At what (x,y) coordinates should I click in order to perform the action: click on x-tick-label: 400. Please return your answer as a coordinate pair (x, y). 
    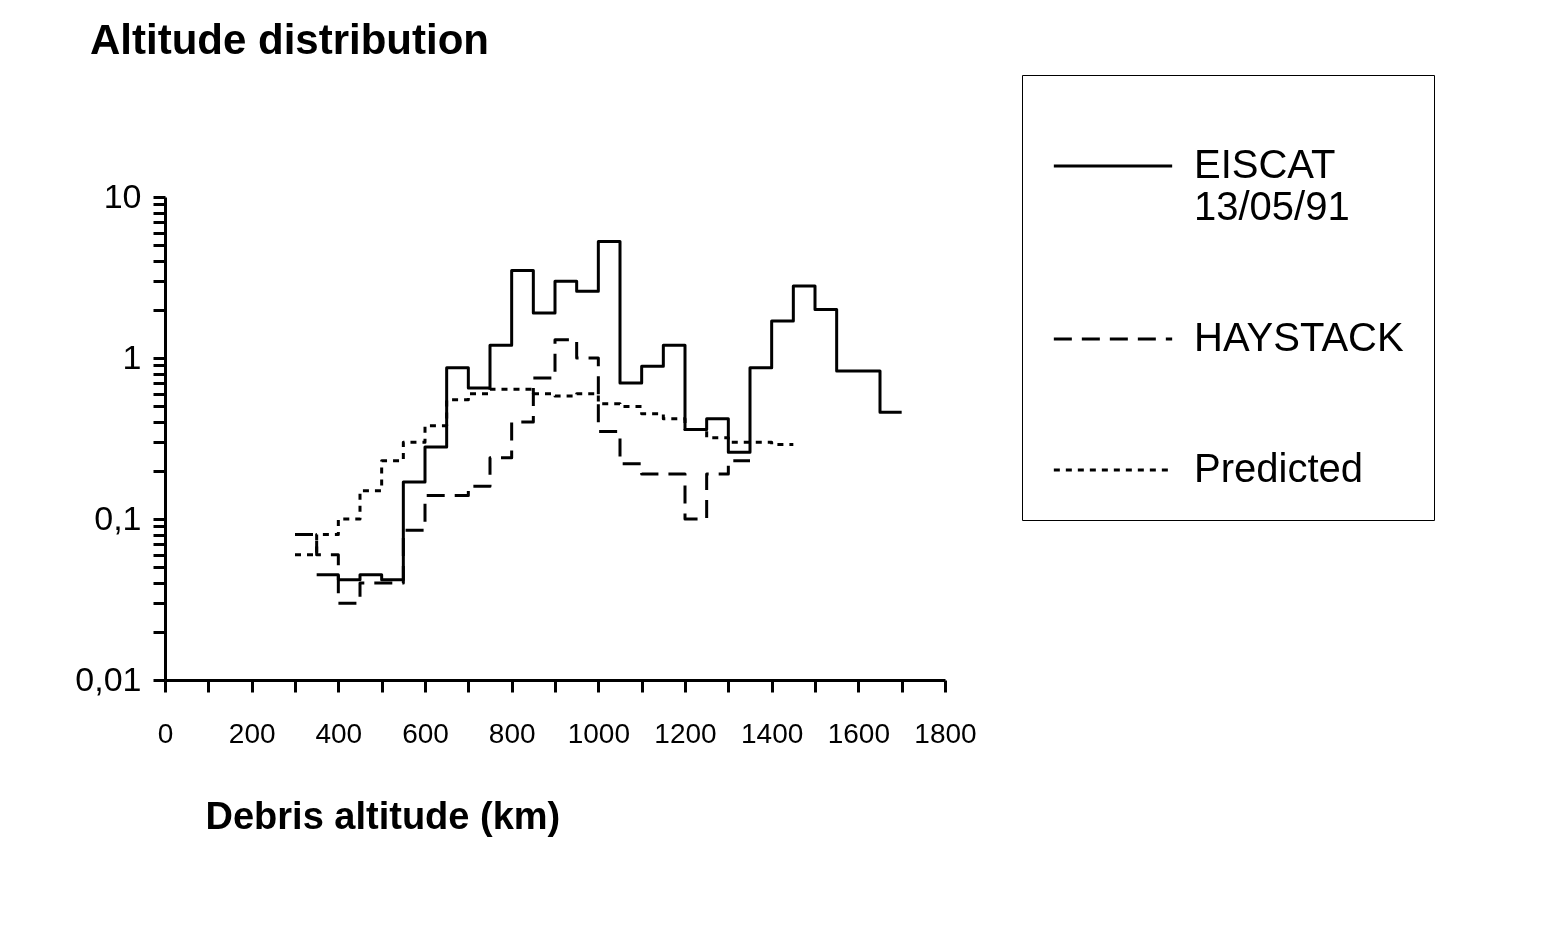
    Looking at the image, I should click on (339, 733).